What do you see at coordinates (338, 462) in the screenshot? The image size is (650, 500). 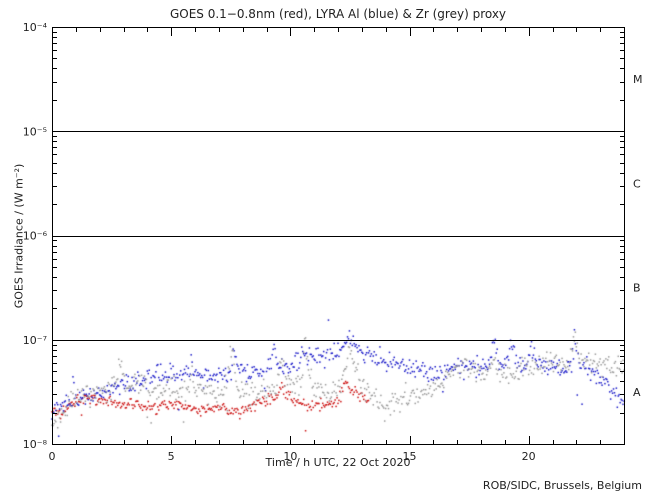 I see `x-axis-label: Time / h UTC, 22 Oct 2020` at bounding box center [338, 462].